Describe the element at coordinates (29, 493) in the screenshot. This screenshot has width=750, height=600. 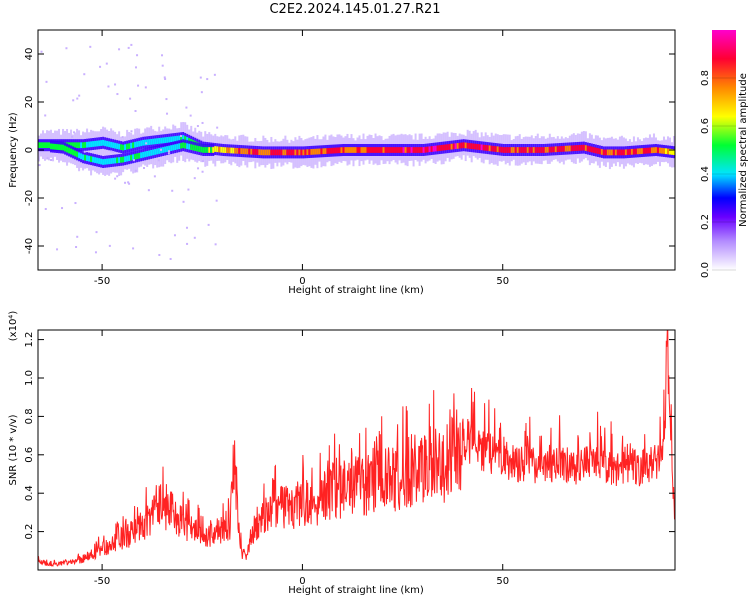
I see `snr-y-tick-label: 0.4` at that location.